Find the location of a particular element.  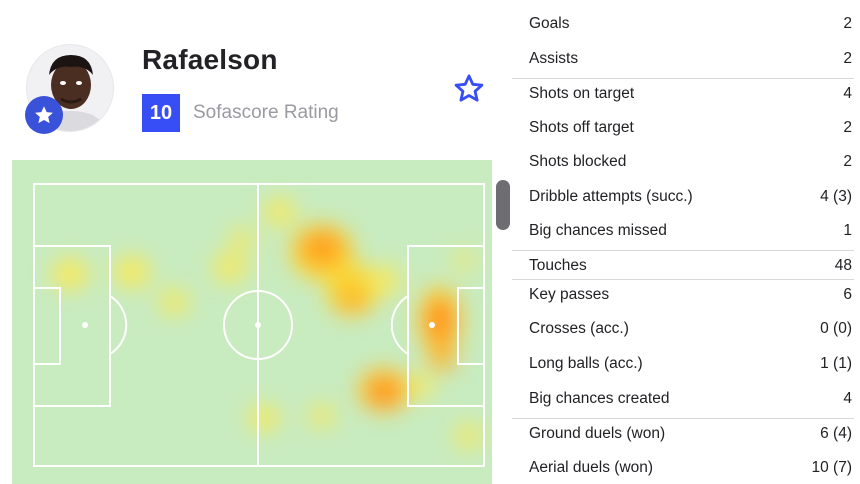

stat-label: Assists is located at coordinates (554, 58).